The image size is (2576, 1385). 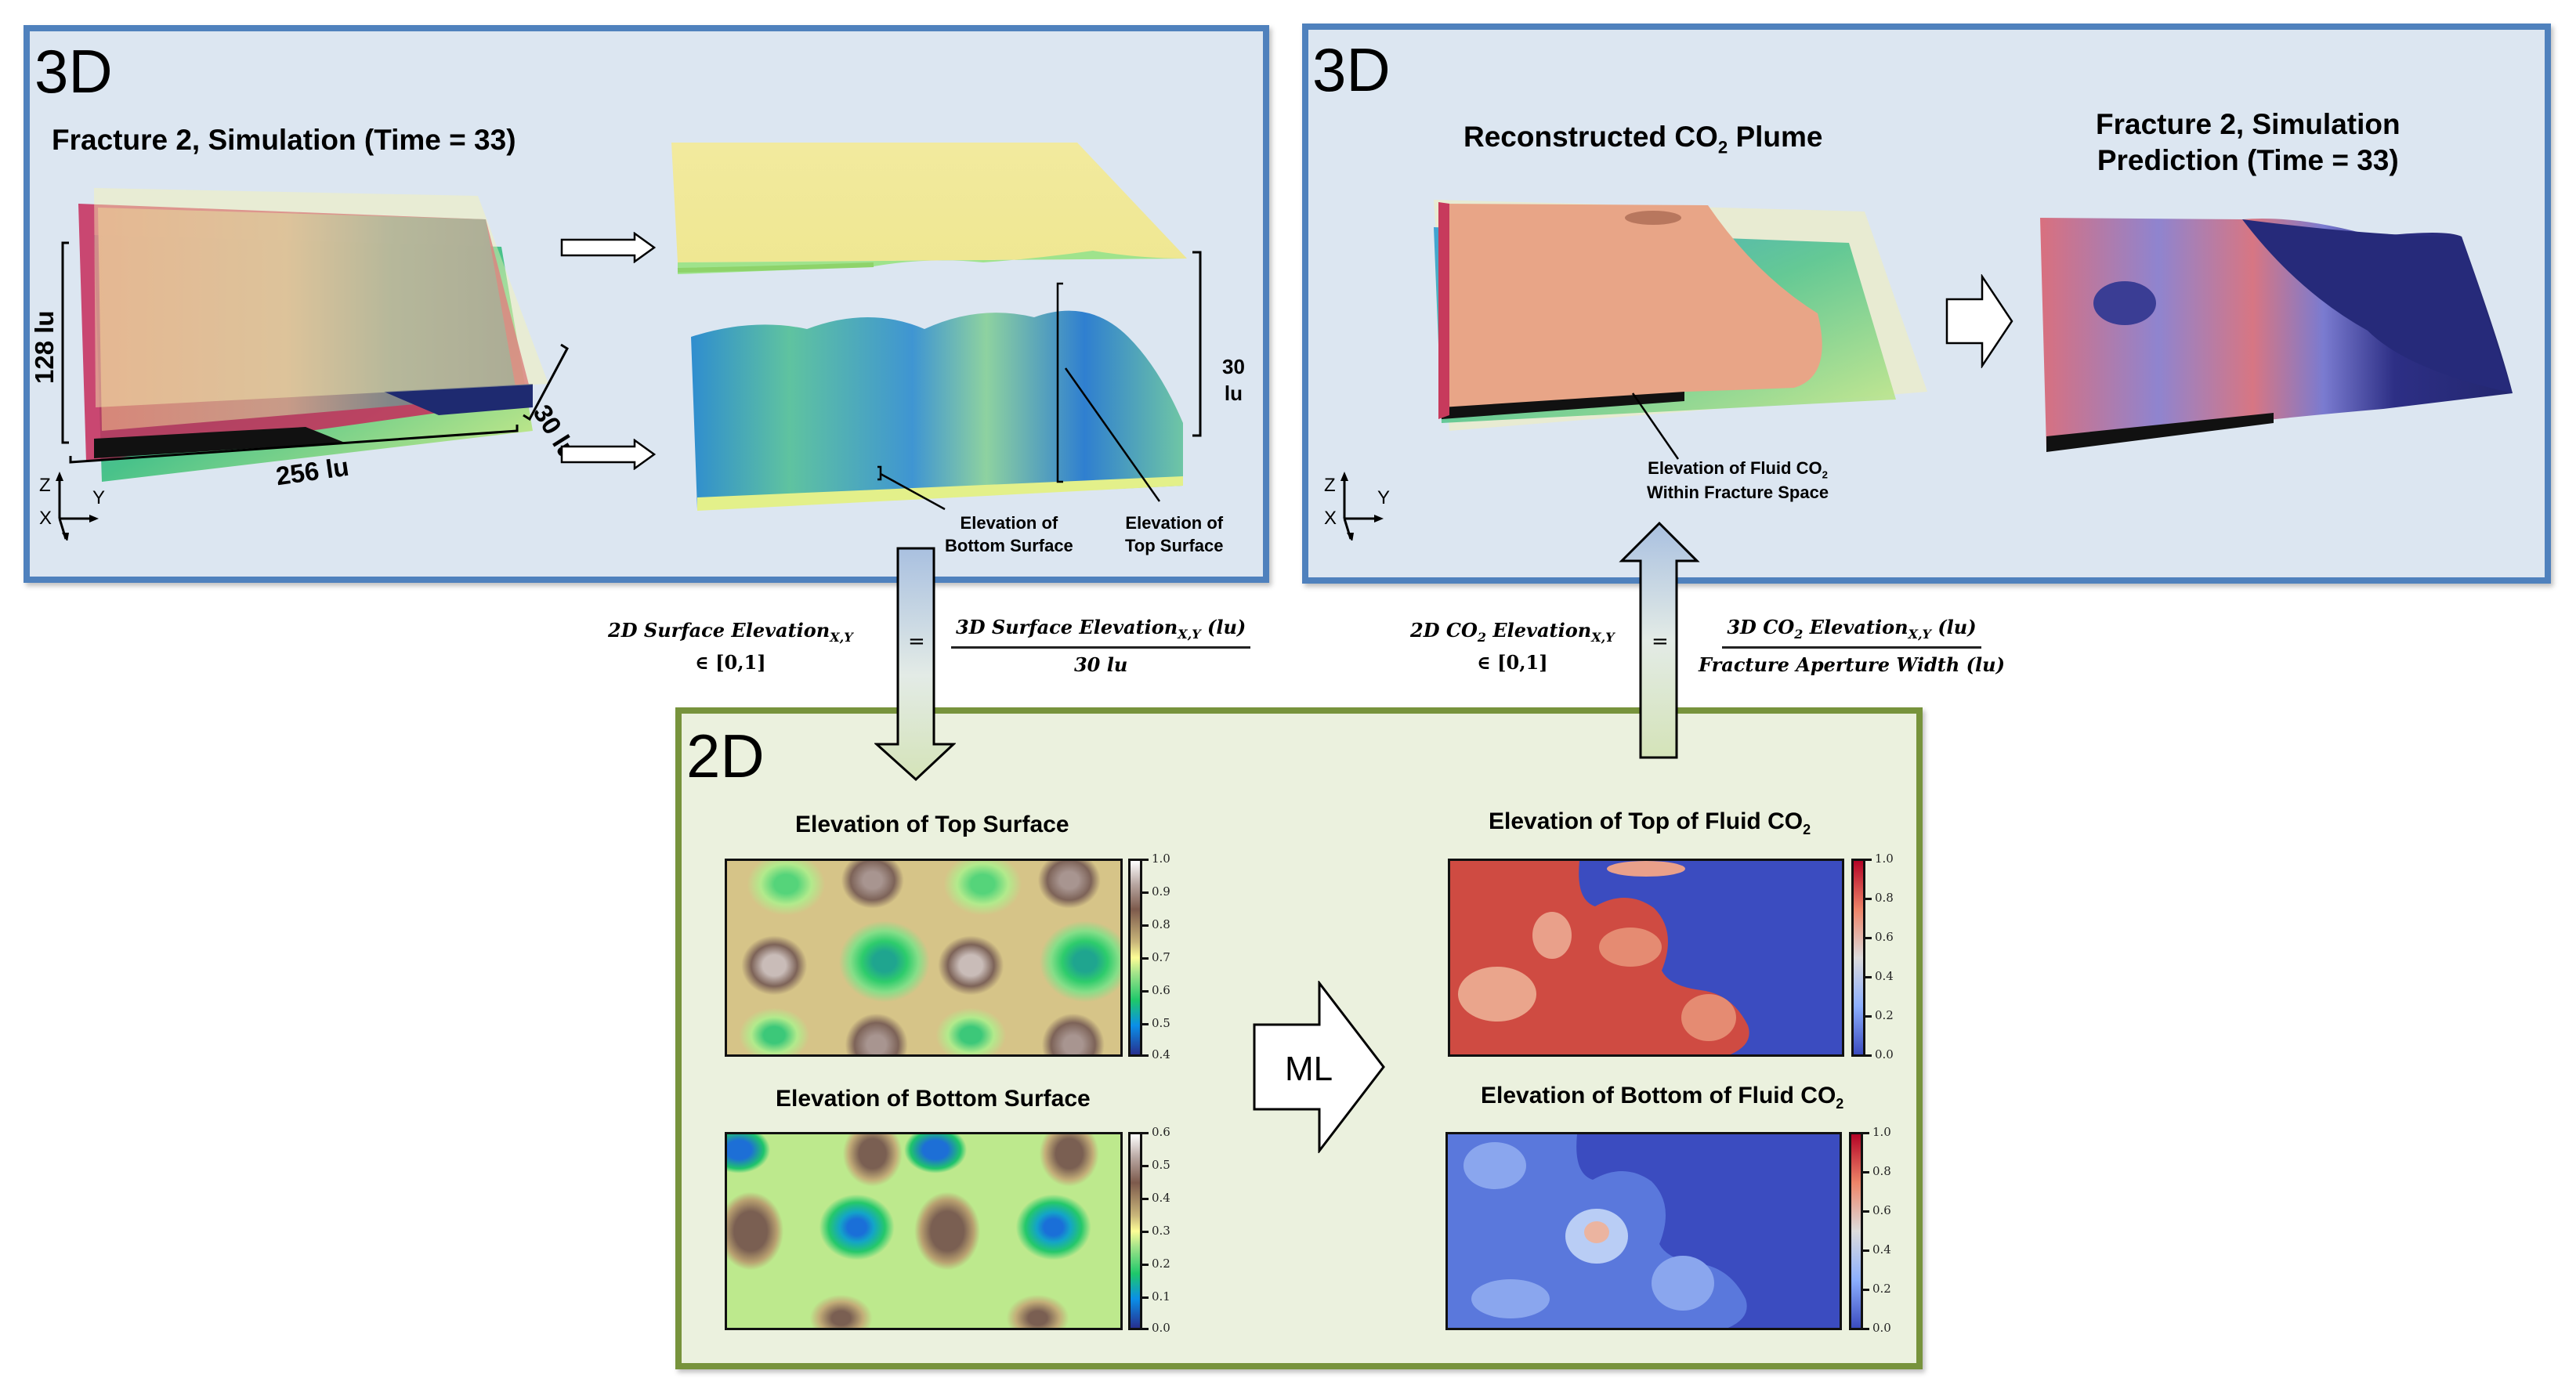 I want to click on equals-sign-left: =, so click(x=916, y=641).